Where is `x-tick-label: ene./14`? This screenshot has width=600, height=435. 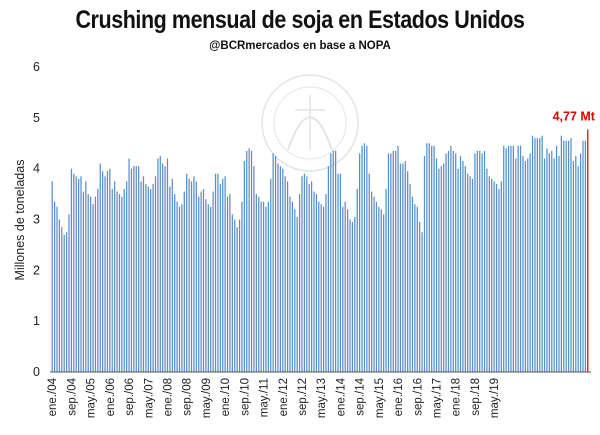 x-tick-label: ene./14 is located at coordinates (341, 396).